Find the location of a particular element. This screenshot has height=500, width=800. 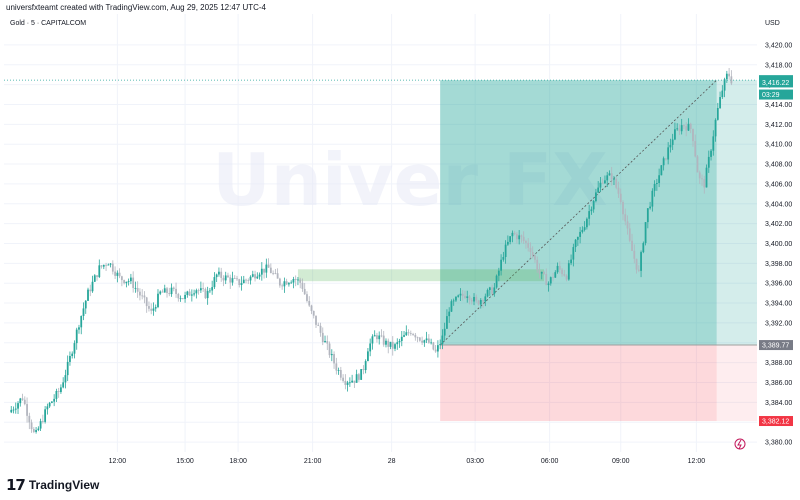

symbol-title: Gold · 5 · CAPITALCOM is located at coordinates (48, 23).